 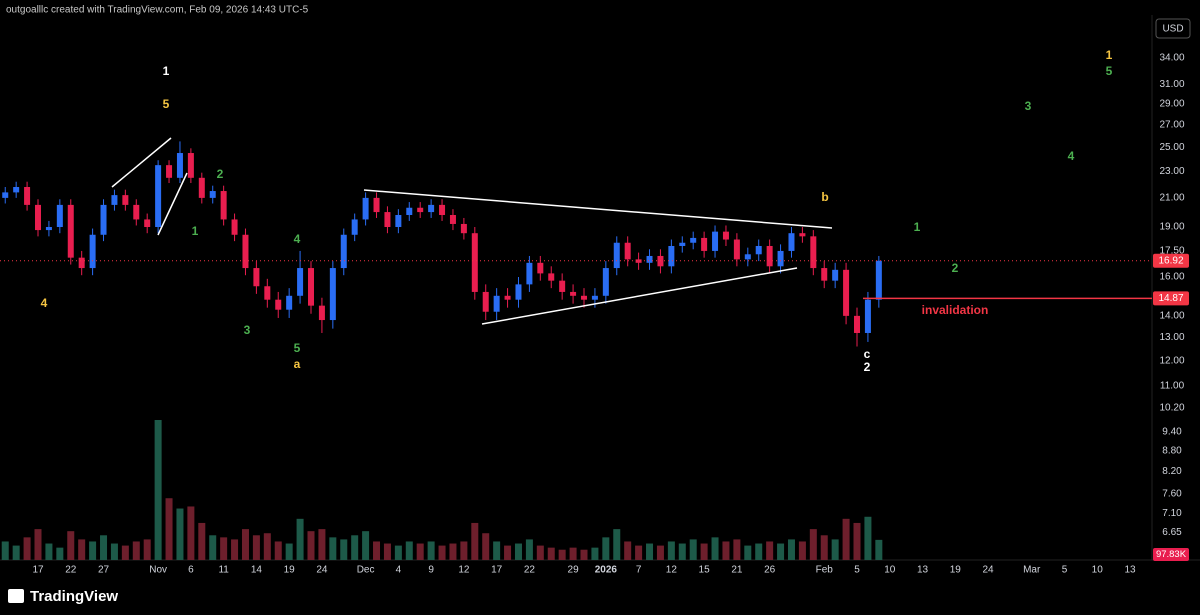 What do you see at coordinates (1172, 471) in the screenshot?
I see `y-tick-label: 8.20` at bounding box center [1172, 471].